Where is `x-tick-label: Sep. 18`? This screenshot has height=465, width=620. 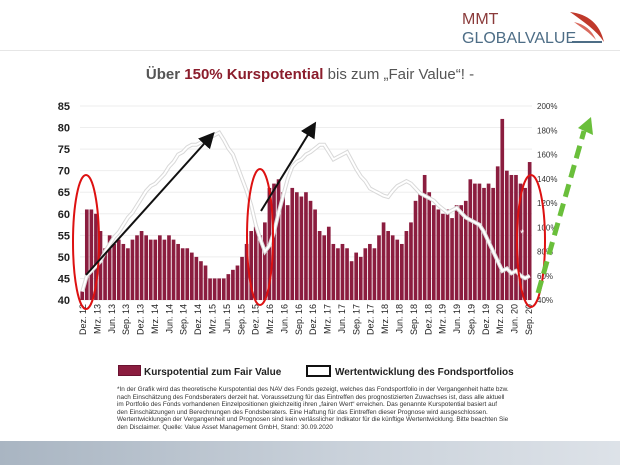
x-tick-label: Sep. 18 is located at coordinates (414, 319).